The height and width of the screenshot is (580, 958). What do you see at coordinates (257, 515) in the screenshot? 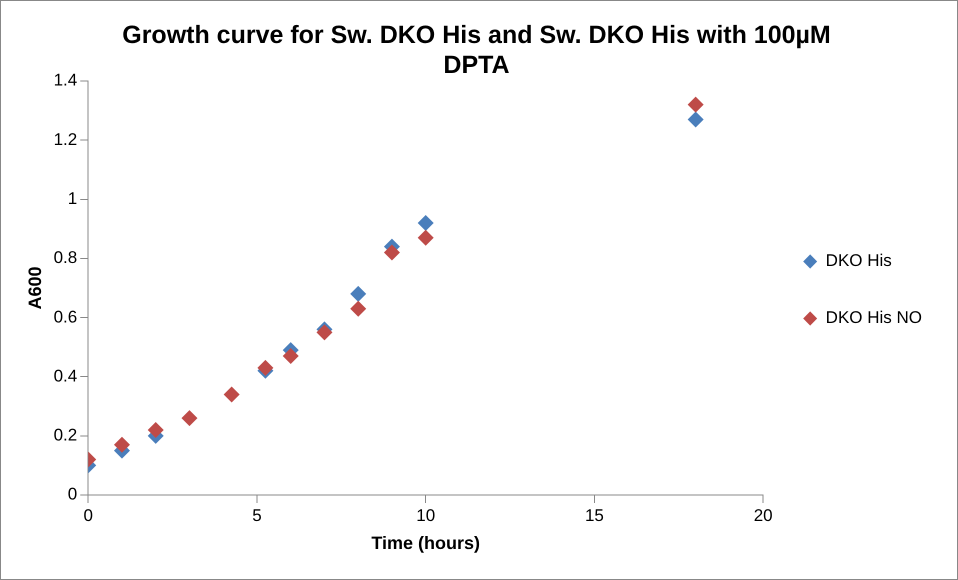
I see `x-tick-label: 5` at bounding box center [257, 515].